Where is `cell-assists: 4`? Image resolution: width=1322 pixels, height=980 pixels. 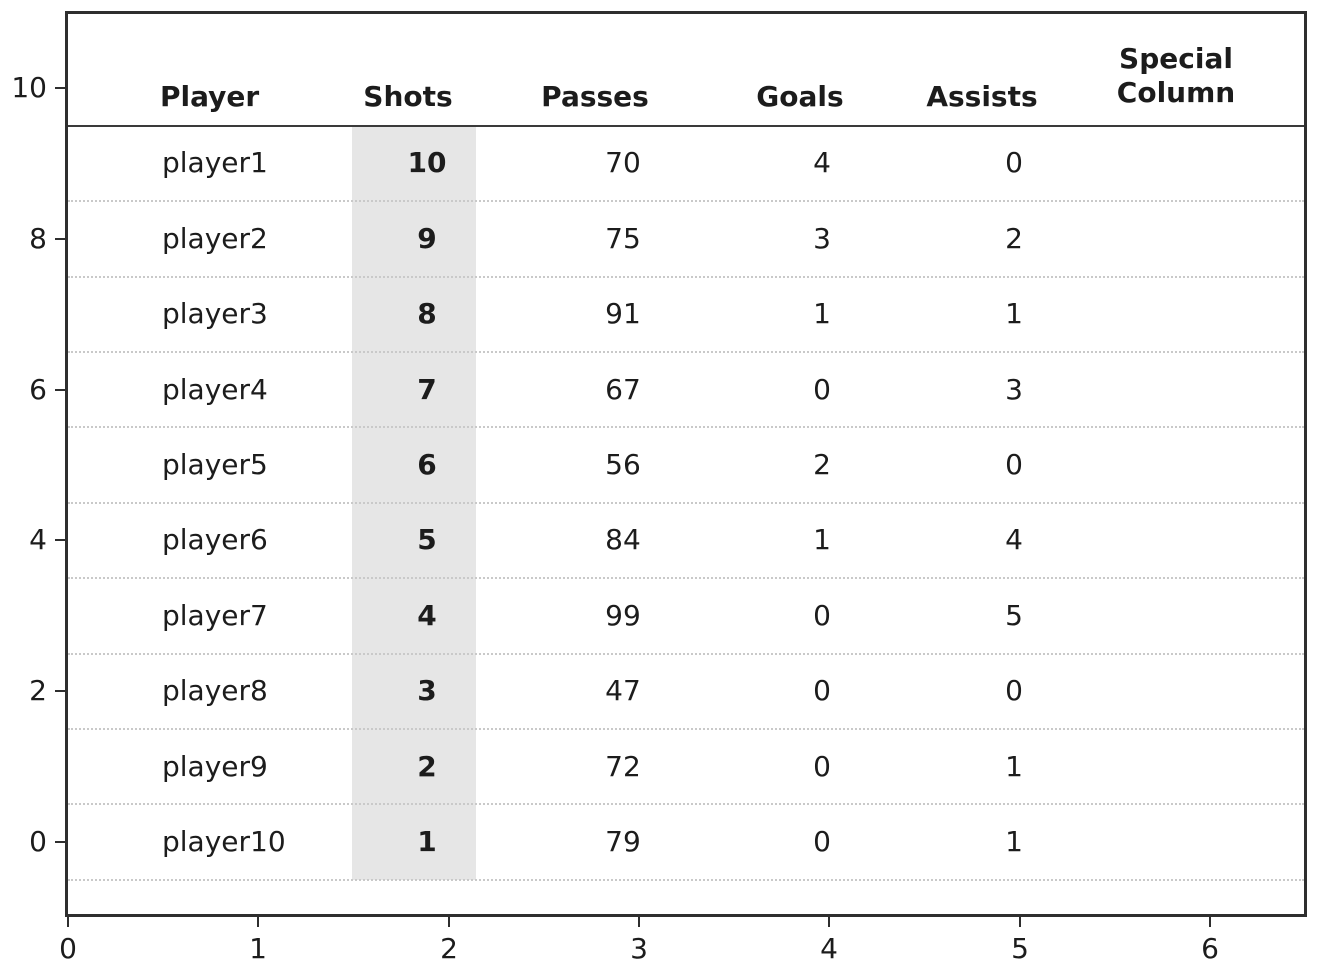 cell-assists: 4 is located at coordinates (1014, 539).